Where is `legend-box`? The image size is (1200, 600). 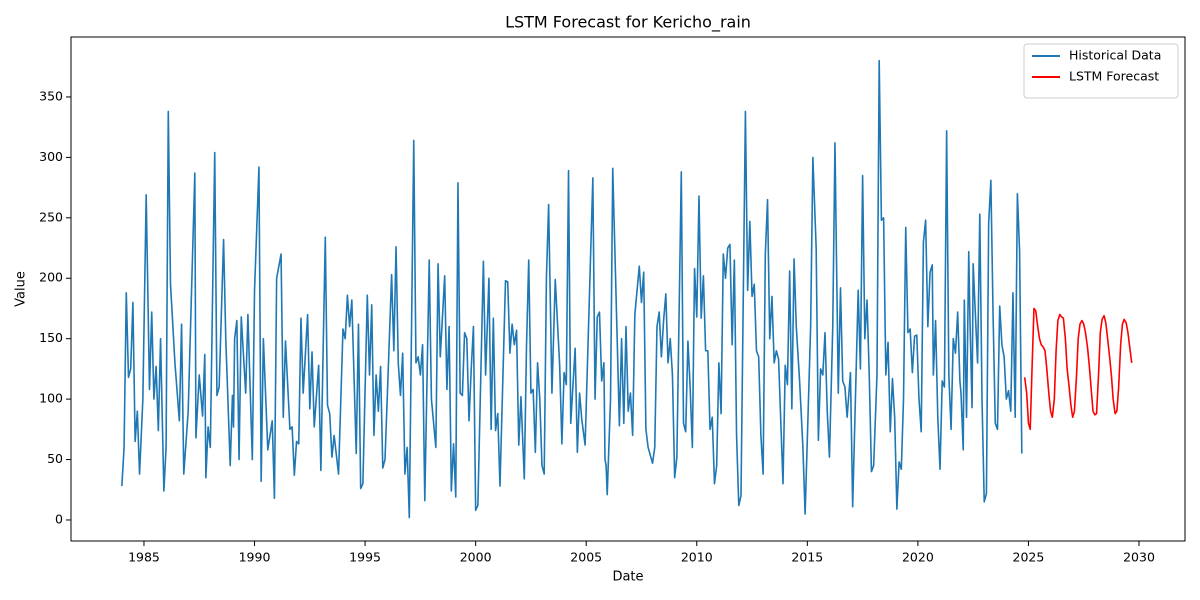
legend-box is located at coordinates (1101, 71).